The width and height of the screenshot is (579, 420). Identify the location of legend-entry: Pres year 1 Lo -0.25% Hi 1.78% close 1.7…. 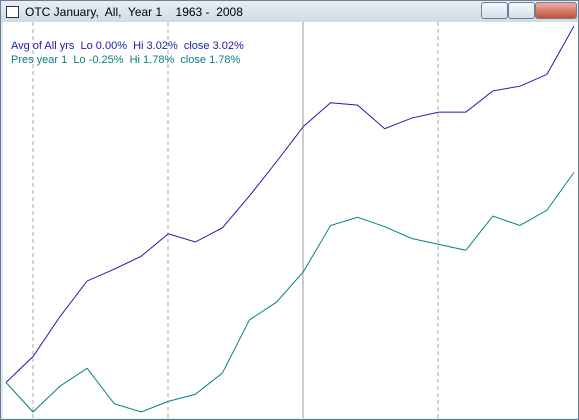
(126, 60).